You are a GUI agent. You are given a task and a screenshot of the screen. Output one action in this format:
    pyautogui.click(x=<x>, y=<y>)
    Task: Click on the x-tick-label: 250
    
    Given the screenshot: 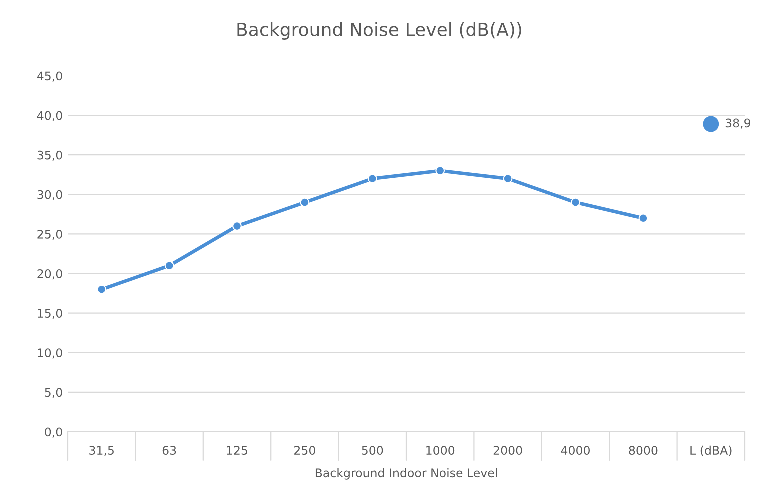 What is the action you would take?
    pyautogui.click(x=305, y=451)
    